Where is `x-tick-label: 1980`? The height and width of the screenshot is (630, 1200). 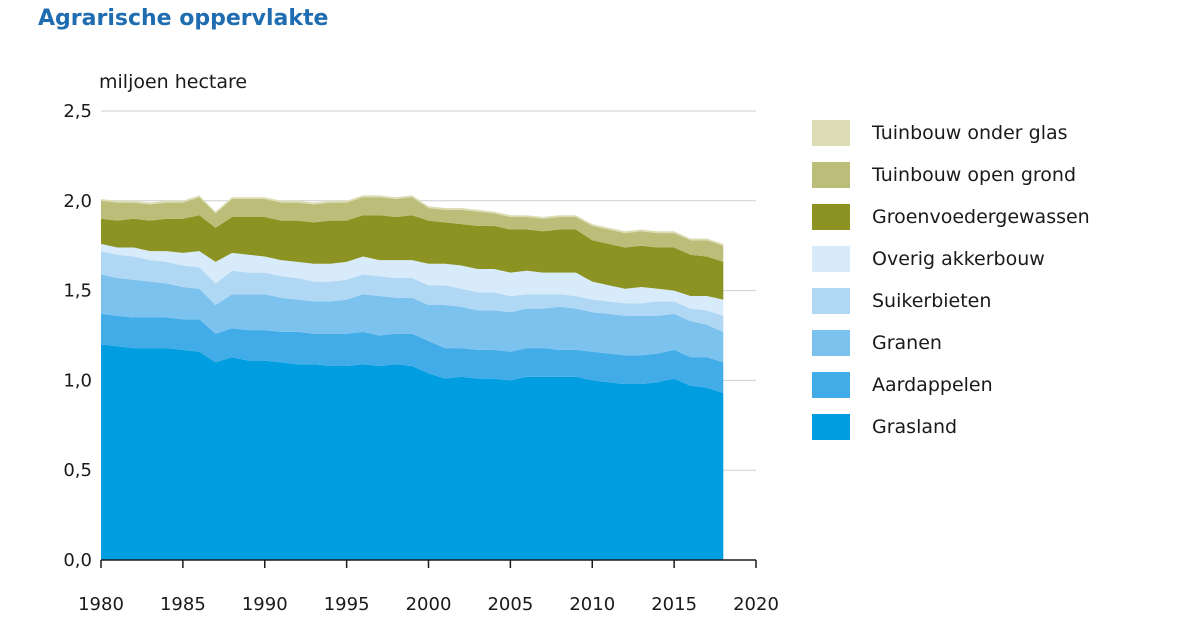
x-tick-label: 1980 is located at coordinates (101, 604).